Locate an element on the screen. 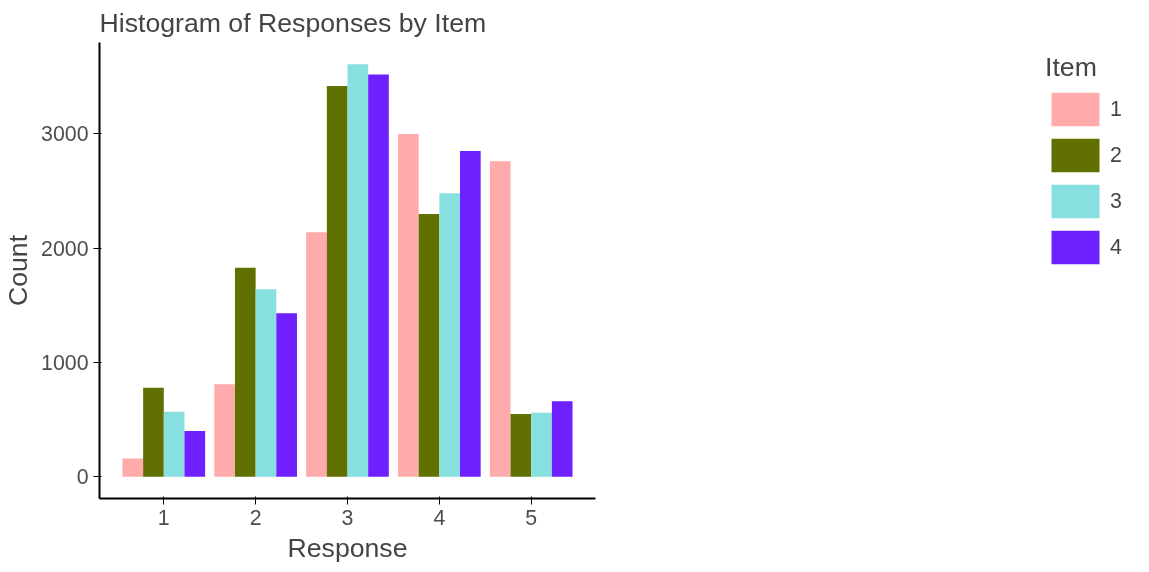 This screenshot has width=1149, height=572. legend-label: 3 is located at coordinates (1116, 201).